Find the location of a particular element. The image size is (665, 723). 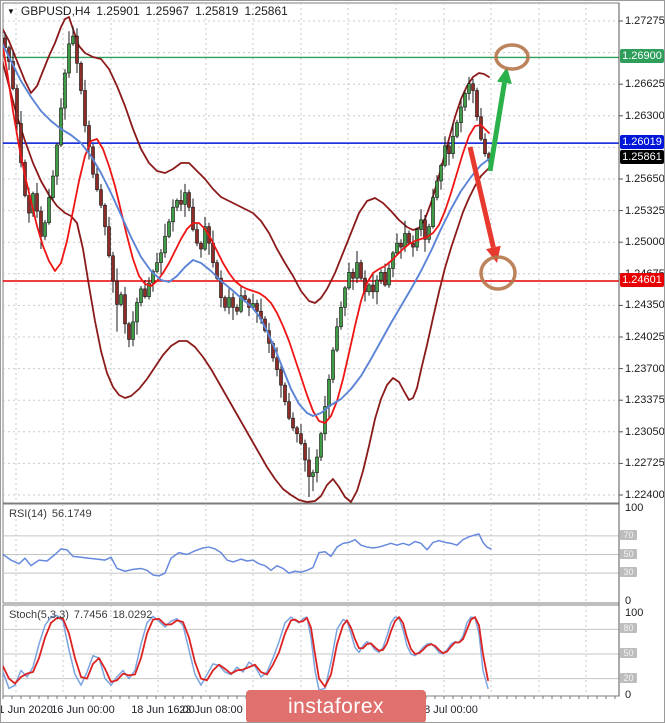

stoch-indicator-label: Stoch(5,3,3) 7.7456 18.0292 is located at coordinates (80, 615).